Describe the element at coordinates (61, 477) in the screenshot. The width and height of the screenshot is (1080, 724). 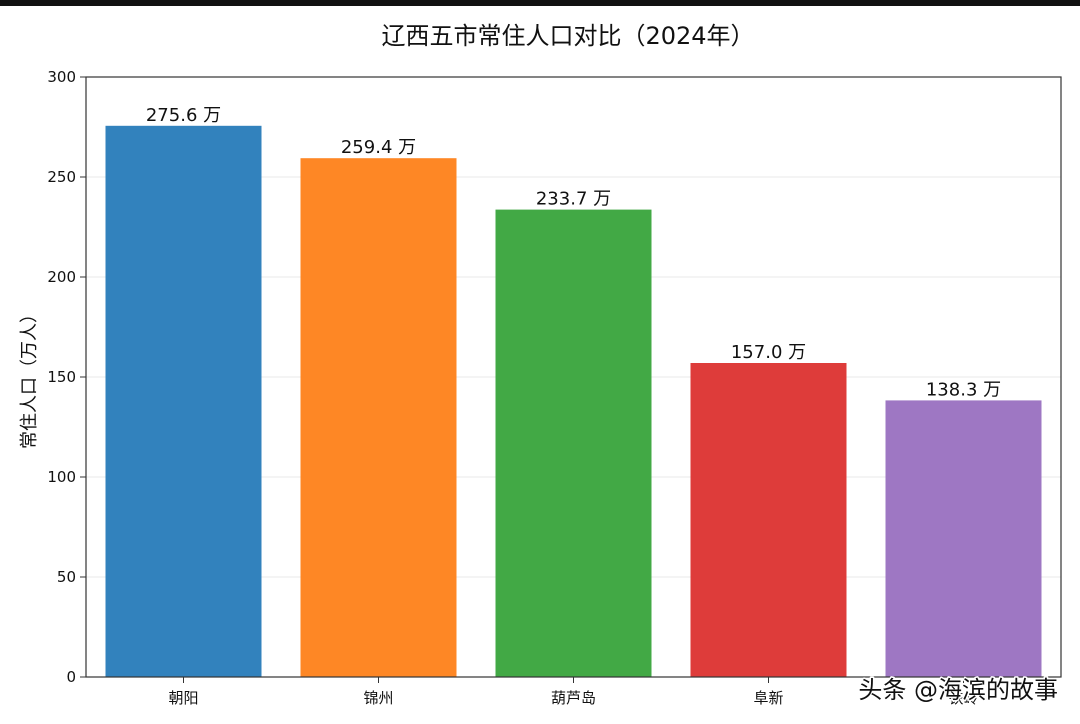
I see `y-tick-label: 100` at that location.